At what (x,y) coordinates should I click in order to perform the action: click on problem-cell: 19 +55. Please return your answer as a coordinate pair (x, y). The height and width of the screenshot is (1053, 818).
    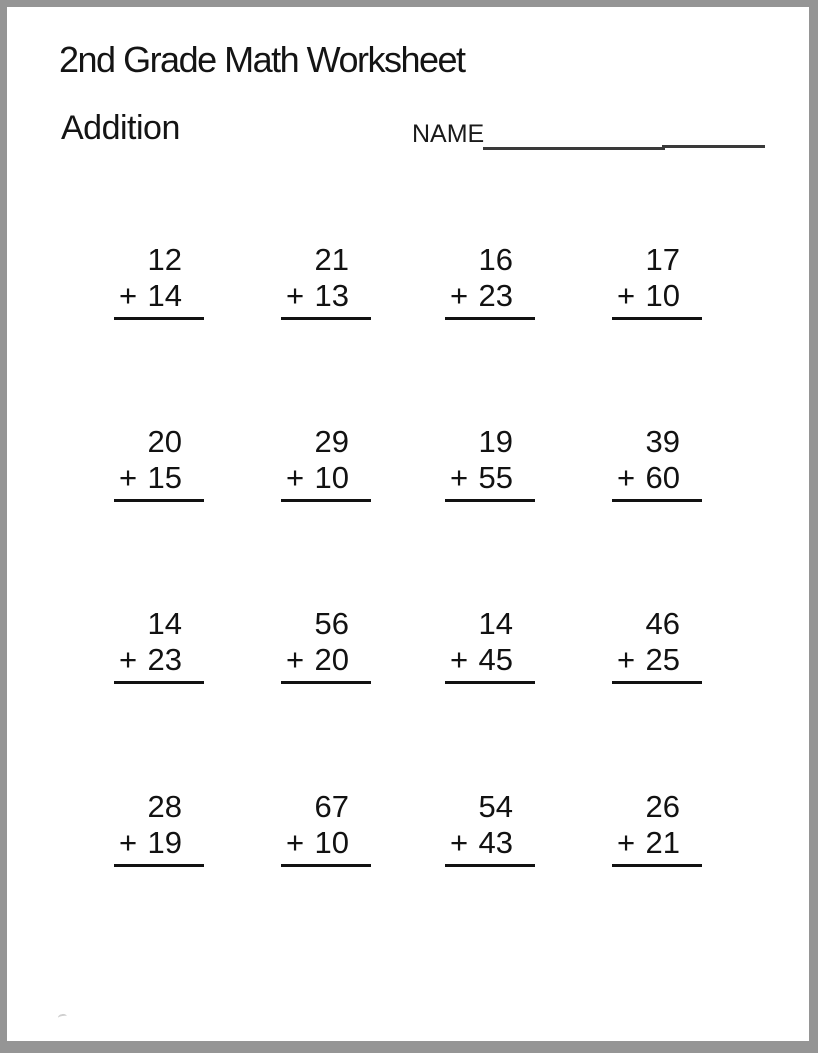
    Looking at the image, I should click on (490, 463).